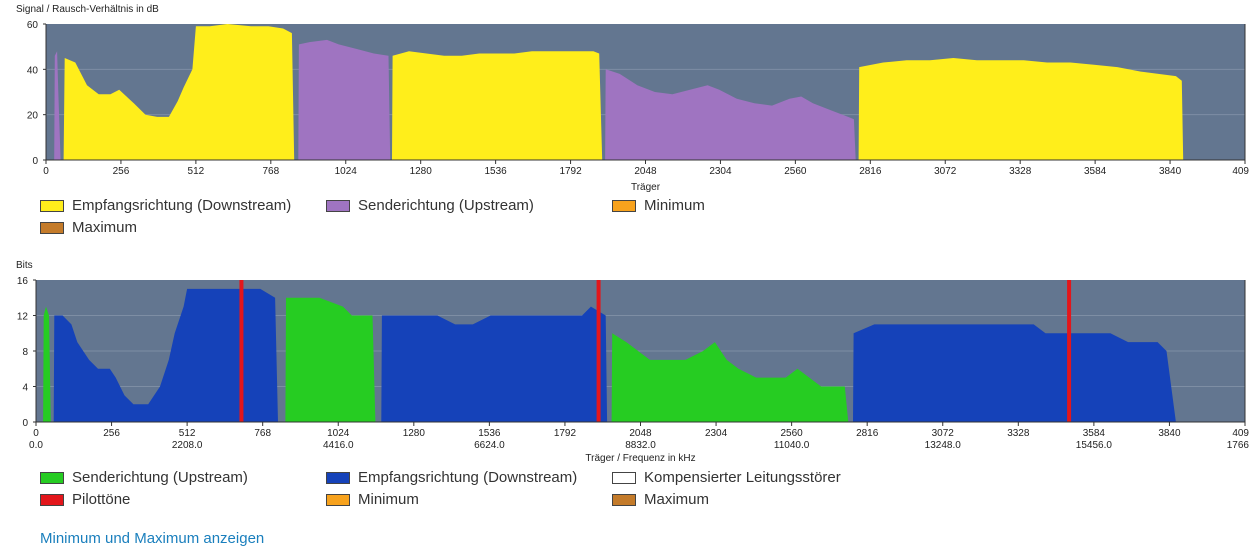  Describe the element at coordinates (182, 205) in the screenshot. I see `legend-label-downstream: Empfangsrichtung (Downstream)` at that location.